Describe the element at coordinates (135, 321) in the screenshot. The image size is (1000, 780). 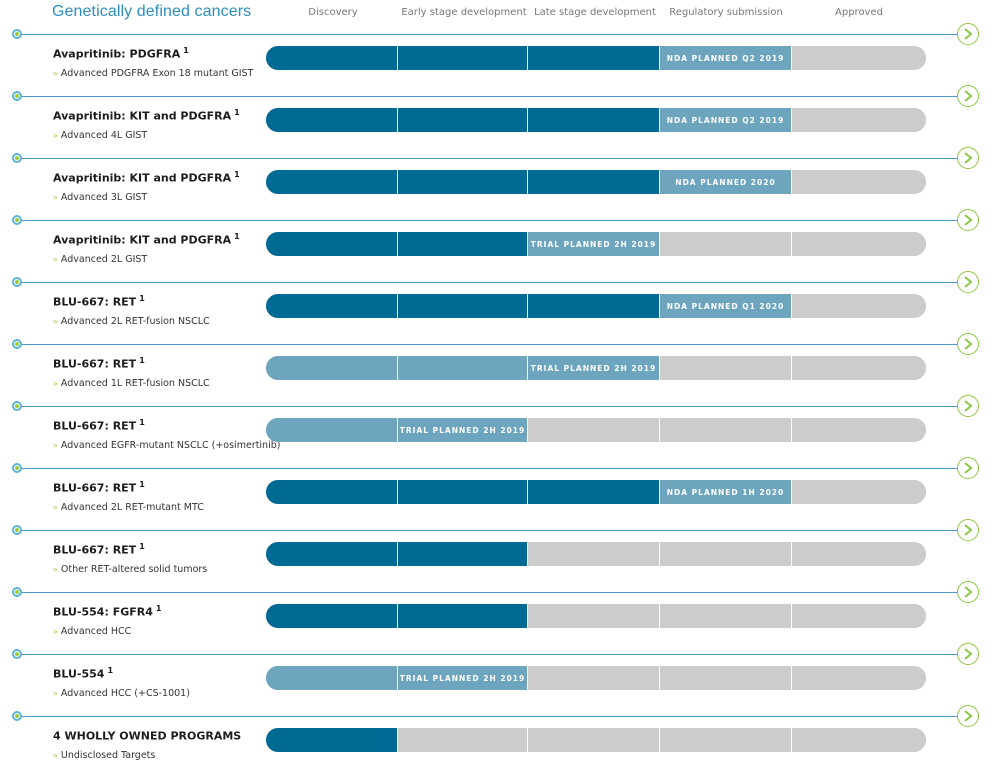
I see `indication-text: Advanced 2L RET-fusion NSCLC` at that location.